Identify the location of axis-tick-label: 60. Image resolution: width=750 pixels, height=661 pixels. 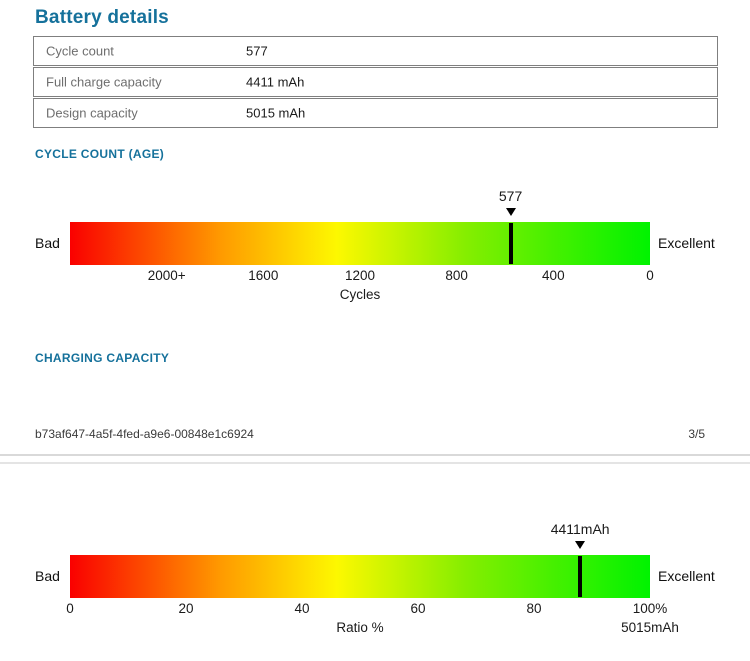
(418, 608).